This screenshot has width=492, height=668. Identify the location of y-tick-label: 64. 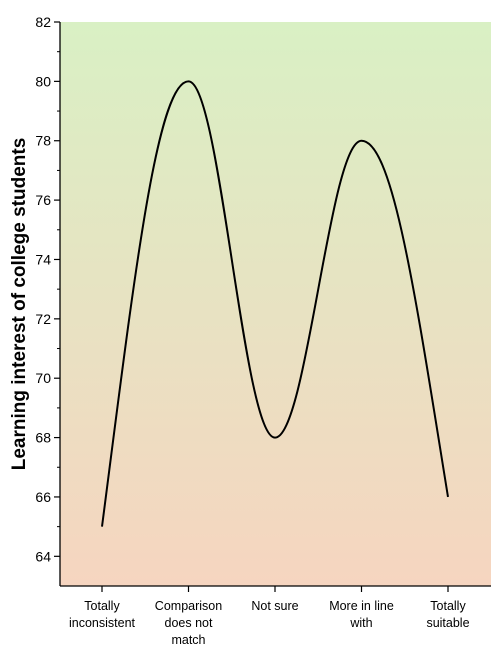
(43, 556).